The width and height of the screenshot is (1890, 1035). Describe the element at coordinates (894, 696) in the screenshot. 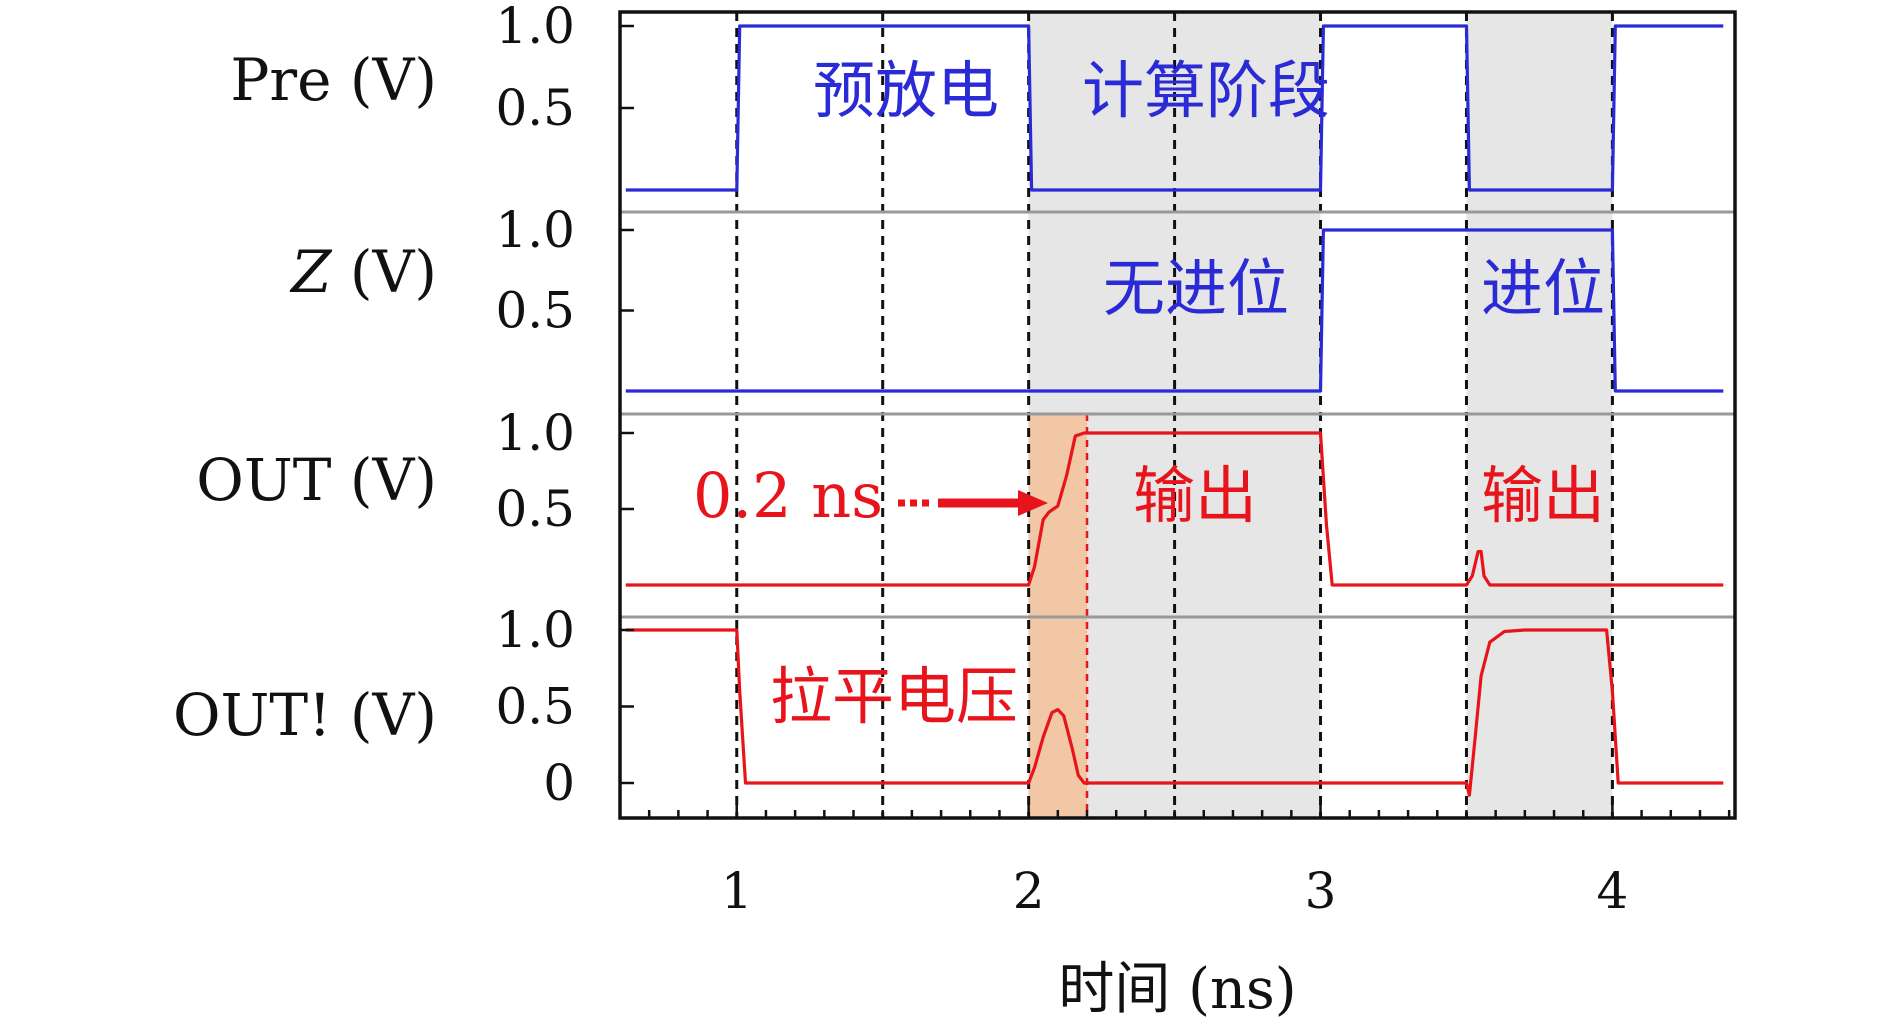

I see `annotation-outbar-0: 拉平电压` at that location.